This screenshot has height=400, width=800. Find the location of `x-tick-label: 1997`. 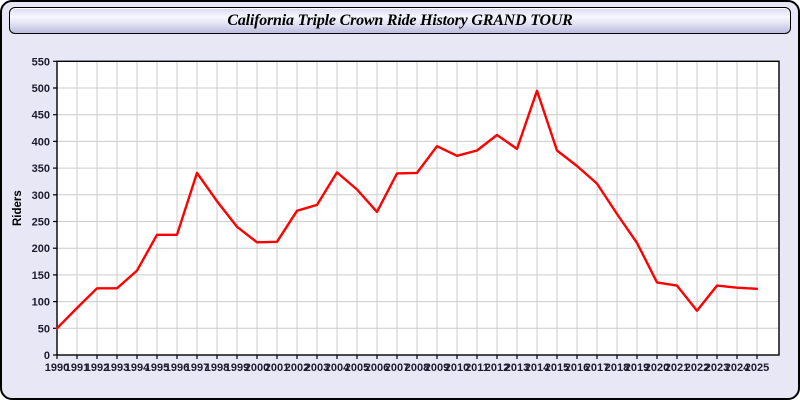

x-tick-label: 1997 is located at coordinates (197, 368).